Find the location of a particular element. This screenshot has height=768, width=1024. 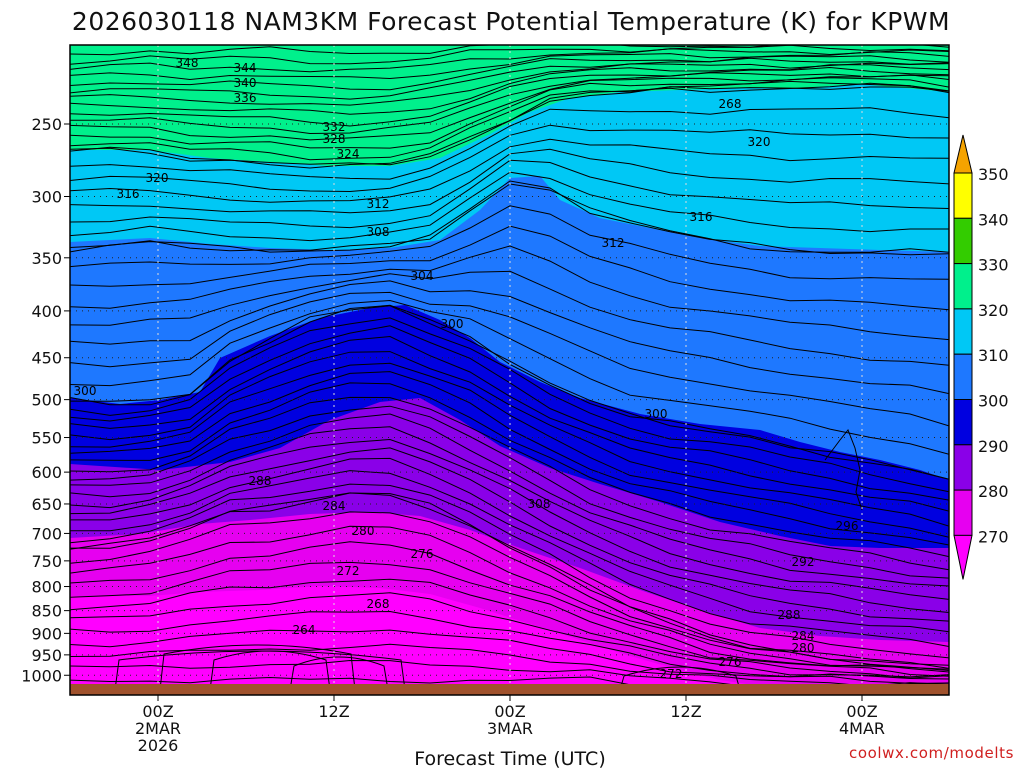

credit-link: coolwx.com/modelts is located at coordinates (931, 753).